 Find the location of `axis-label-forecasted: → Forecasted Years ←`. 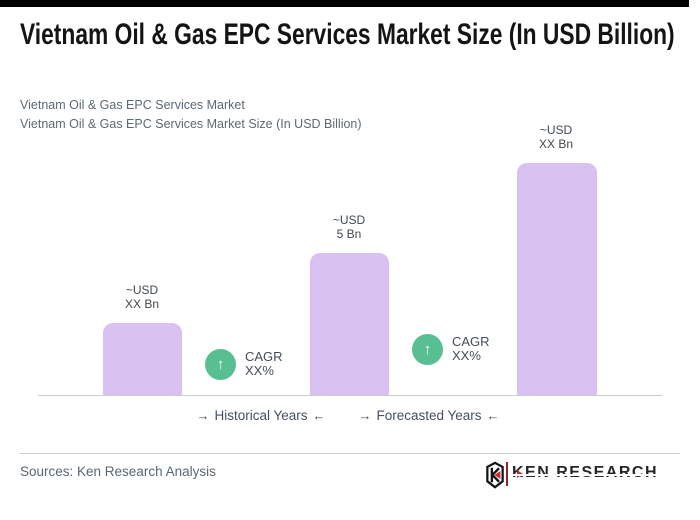

axis-label-forecasted: → Forecasted Years ← is located at coordinates (428, 415).